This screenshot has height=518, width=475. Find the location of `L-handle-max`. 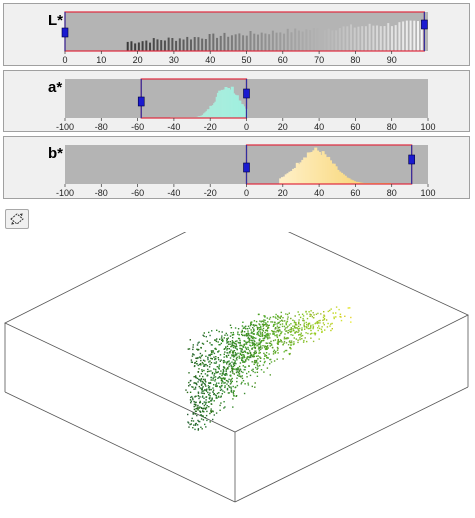

L-handle-max is located at coordinates (424, 24).